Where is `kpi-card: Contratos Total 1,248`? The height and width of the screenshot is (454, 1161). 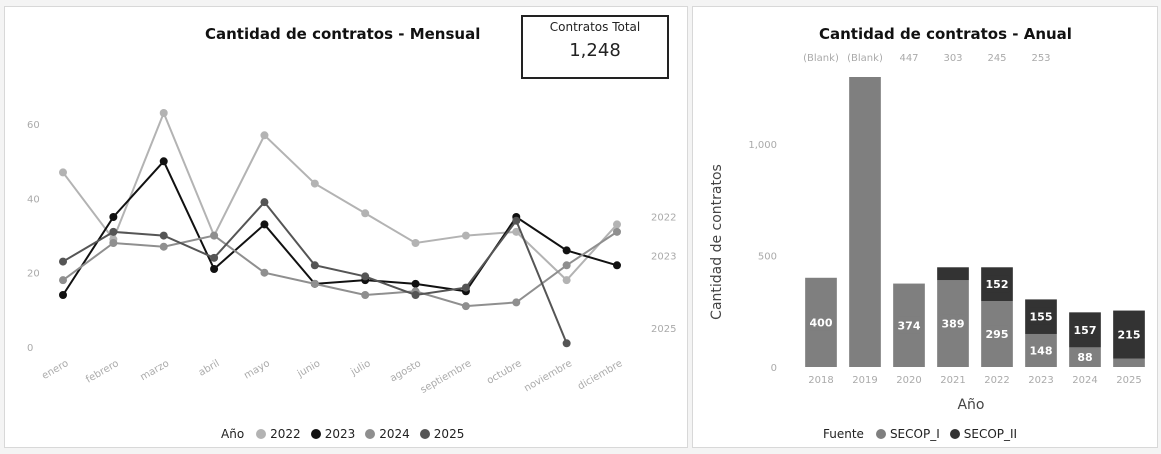
kpi-card: Contratos Total 1,248 is located at coordinates (595, 47).